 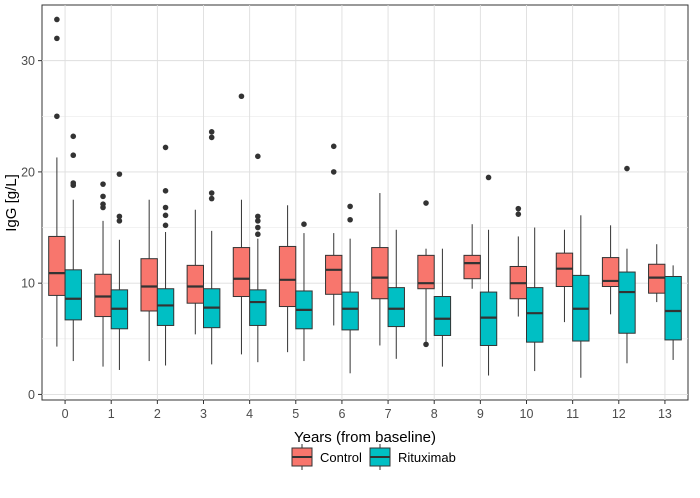 I want to click on x-tick-label: 2, so click(x=157, y=414).